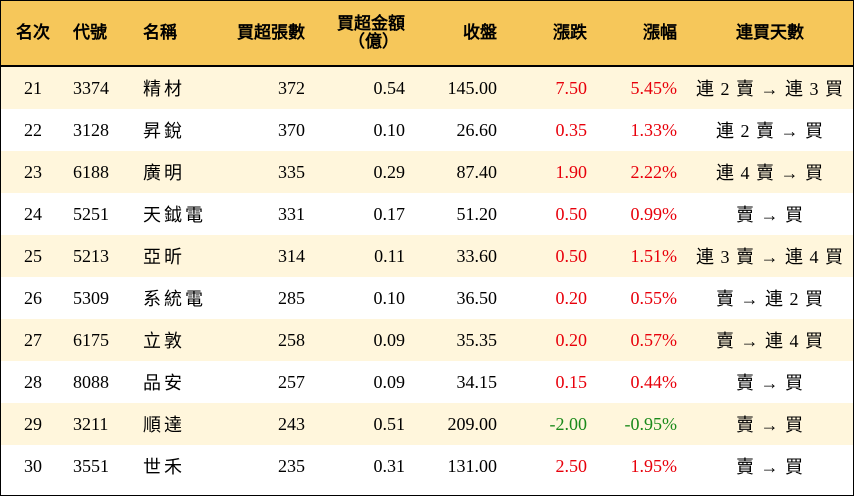 The height and width of the screenshot is (496, 854). Describe the element at coordinates (552, 424) in the screenshot. I see `cell-change: -2.00` at that location.